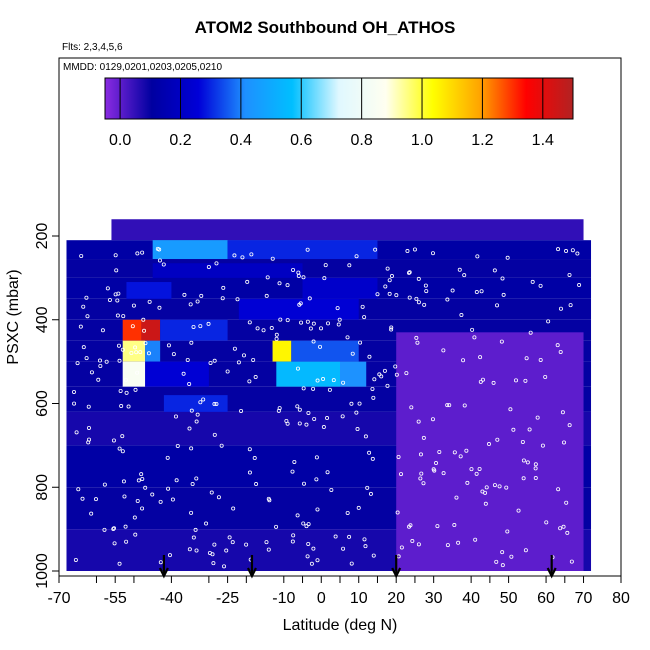 The image size is (650, 650). Describe the element at coordinates (301, 140) in the screenshot. I see `colorbar-tick-label: 0.6` at that location.